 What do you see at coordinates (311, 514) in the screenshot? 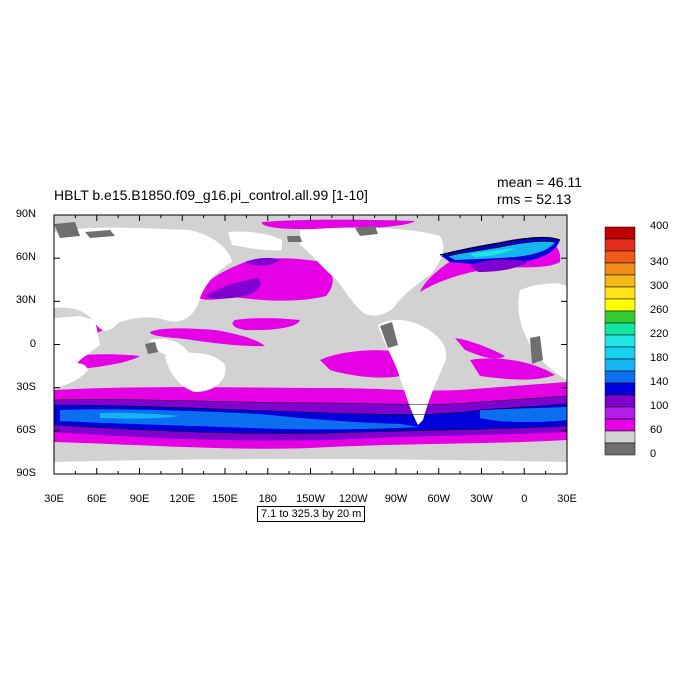
I see `contour-info-box: 7.1 to 325.3 by 20 m` at bounding box center [311, 514].